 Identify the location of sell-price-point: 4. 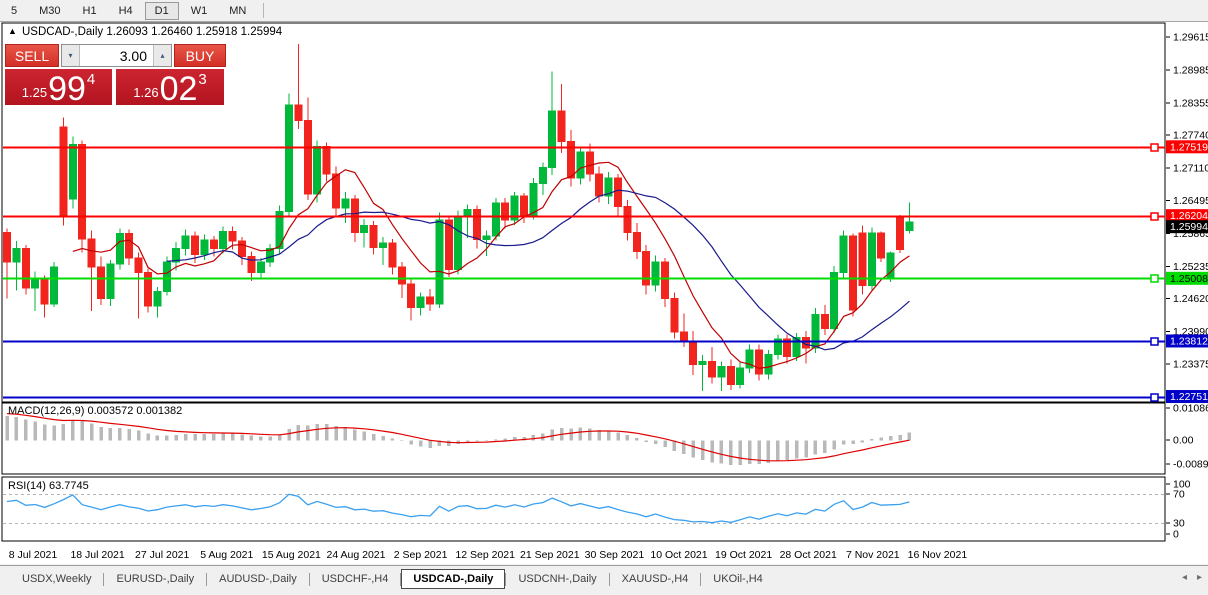
(91, 79).